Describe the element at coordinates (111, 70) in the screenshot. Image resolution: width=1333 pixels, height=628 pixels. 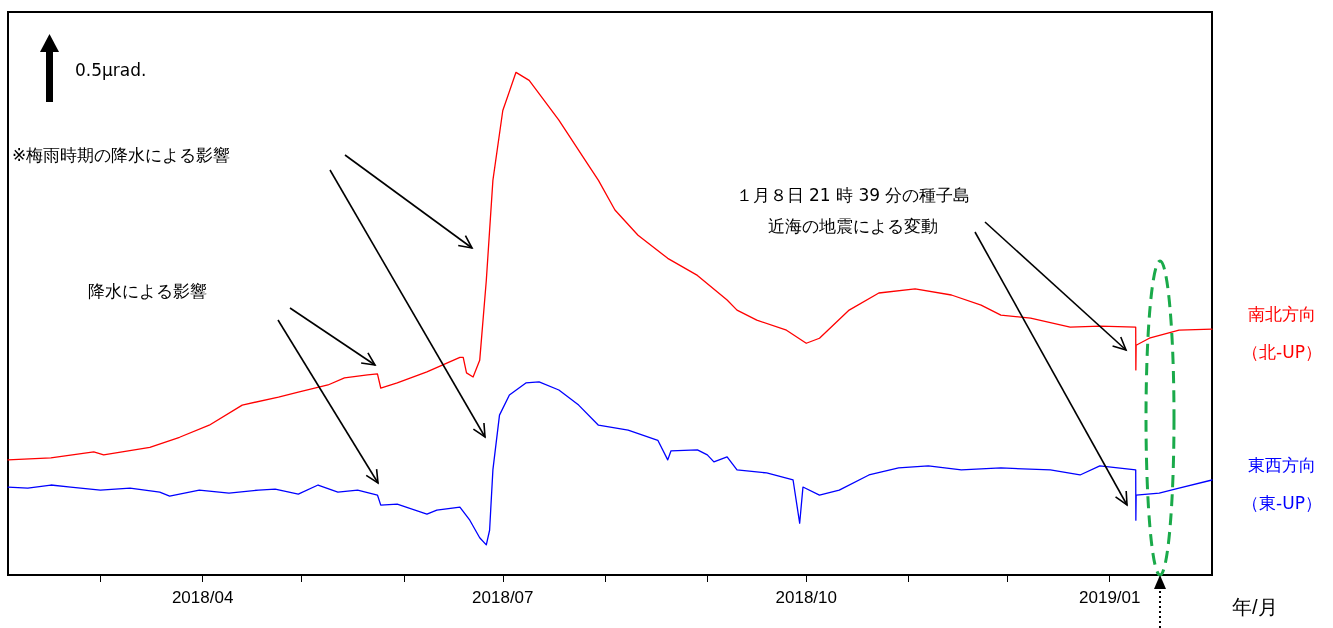
I see `annotation: 0.5μrad.` at that location.